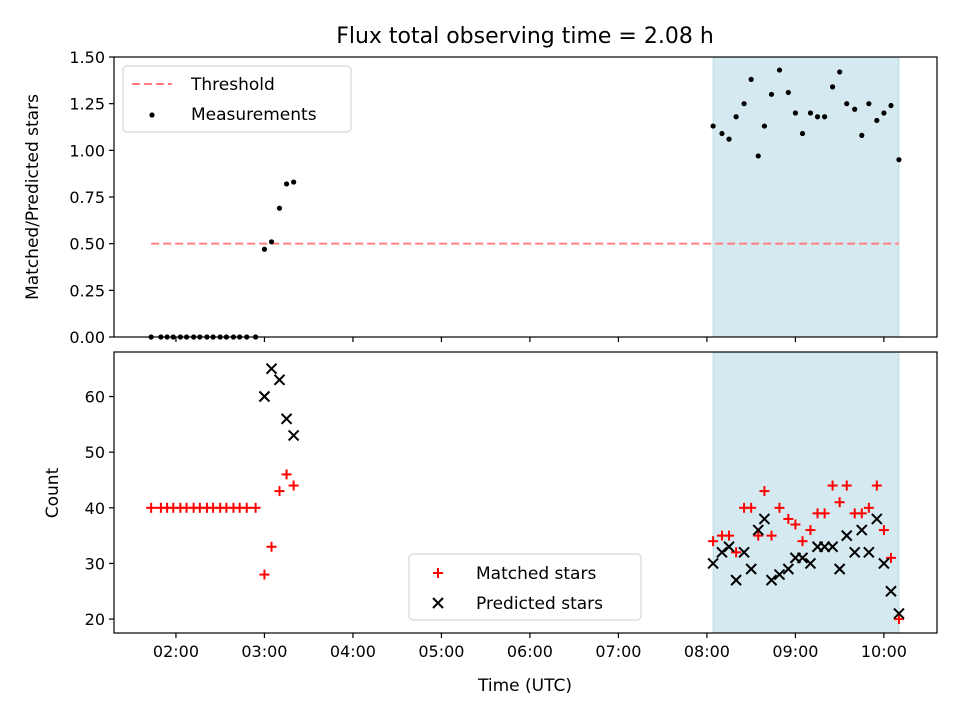  I want to click on x-tick-label-1: 03:00, so click(264, 651).